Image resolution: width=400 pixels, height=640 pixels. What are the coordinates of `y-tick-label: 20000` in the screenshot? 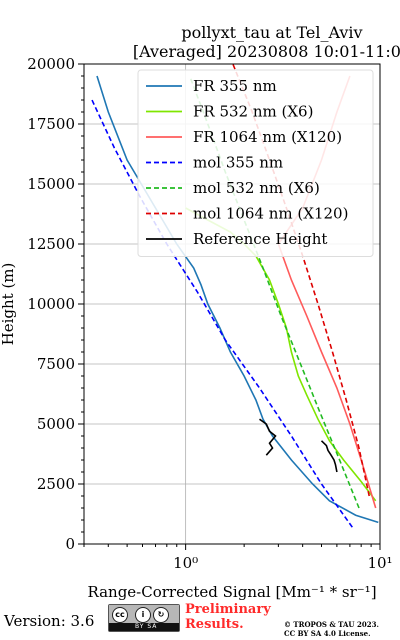 It's located at (51, 64).